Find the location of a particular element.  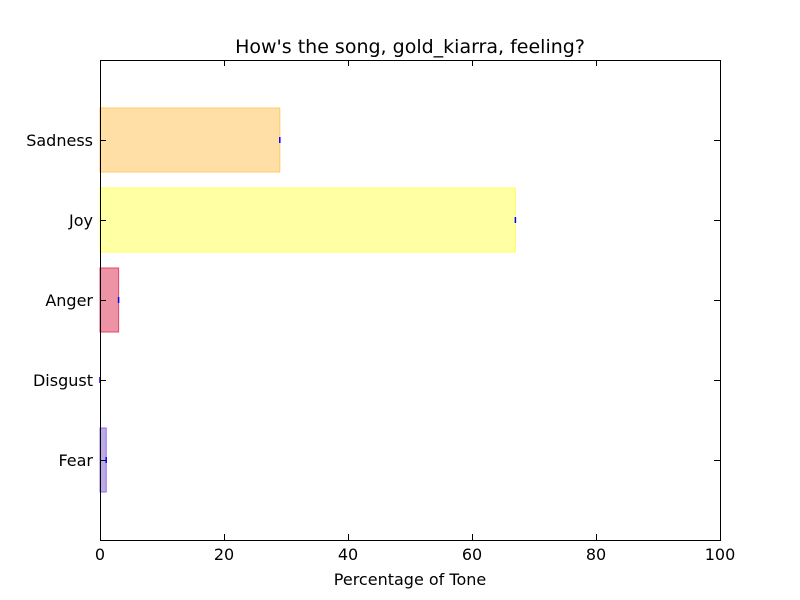

x-tick-label: 20 is located at coordinates (224, 554).